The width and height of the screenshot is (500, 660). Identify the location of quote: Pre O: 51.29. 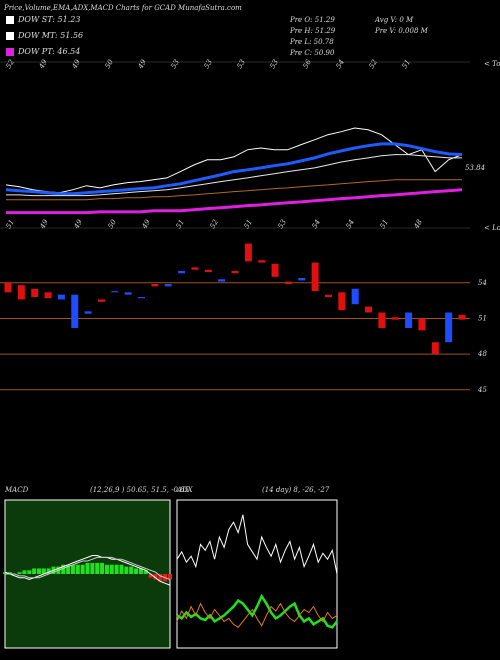
(312, 20).